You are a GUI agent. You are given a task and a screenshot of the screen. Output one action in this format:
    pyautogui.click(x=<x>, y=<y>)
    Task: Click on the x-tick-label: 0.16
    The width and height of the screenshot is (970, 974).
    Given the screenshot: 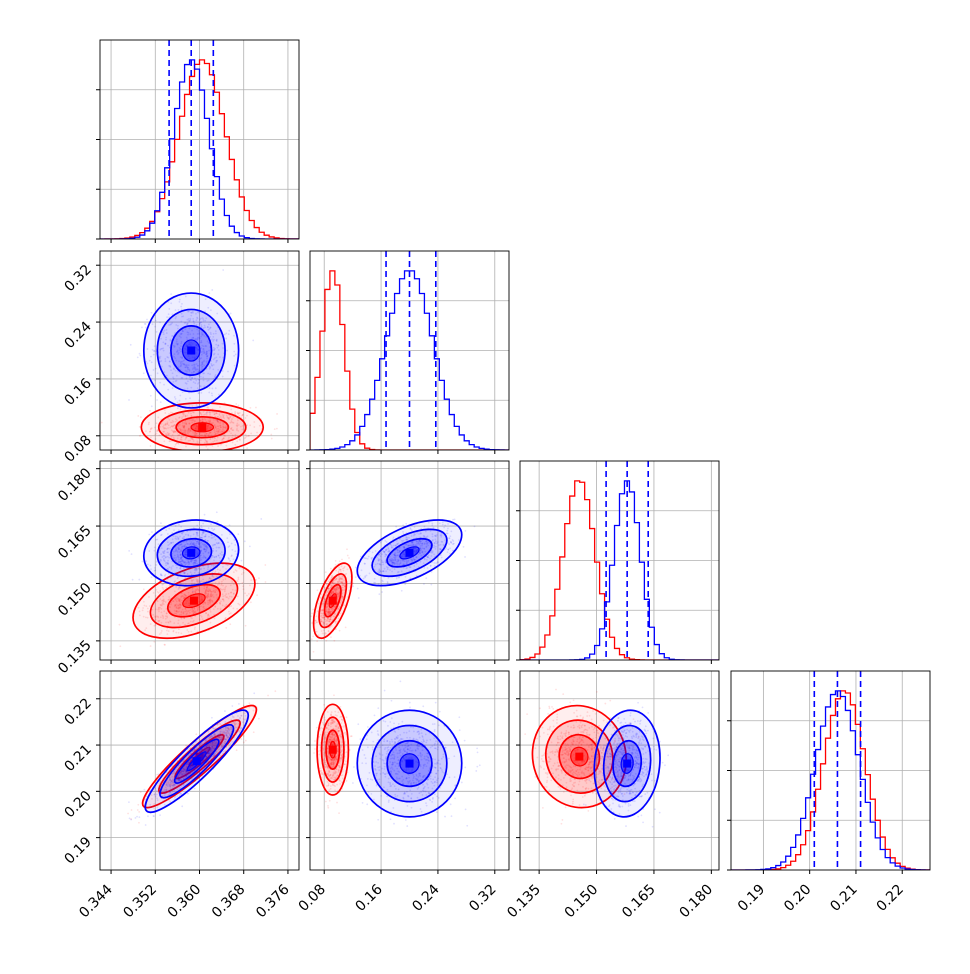 What is the action you would take?
    pyautogui.click(x=369, y=897)
    